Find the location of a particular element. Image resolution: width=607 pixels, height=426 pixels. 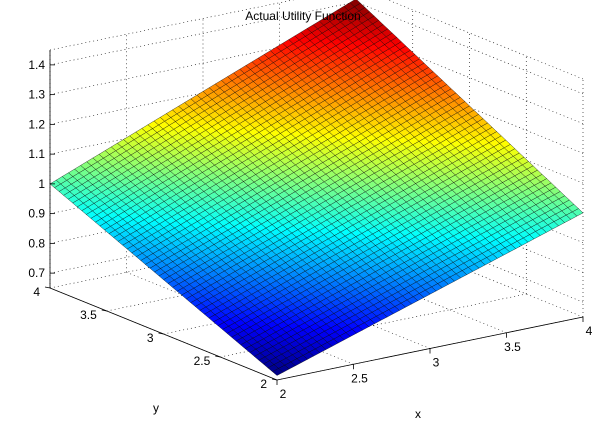

back-wall-grid-z is located at coordinates (203, 33).